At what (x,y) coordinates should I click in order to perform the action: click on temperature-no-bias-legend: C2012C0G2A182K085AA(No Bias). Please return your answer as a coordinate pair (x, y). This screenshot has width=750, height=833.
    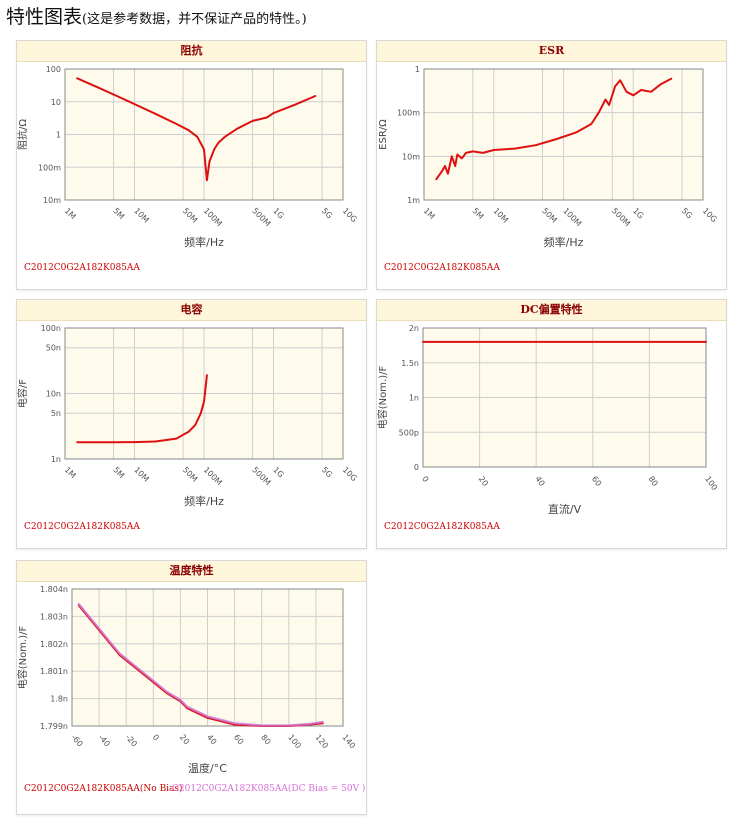
    Looking at the image, I should click on (103, 789).